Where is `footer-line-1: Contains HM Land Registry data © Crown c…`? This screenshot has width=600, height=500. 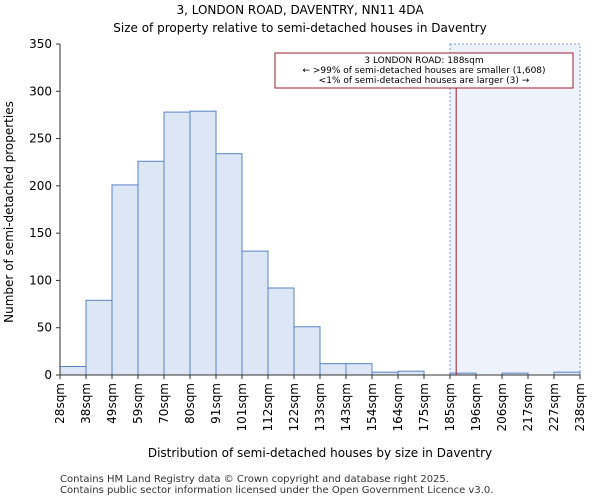
footer-line-1: Contains HM Land Registry data © Crown c… is located at coordinates (254, 479).